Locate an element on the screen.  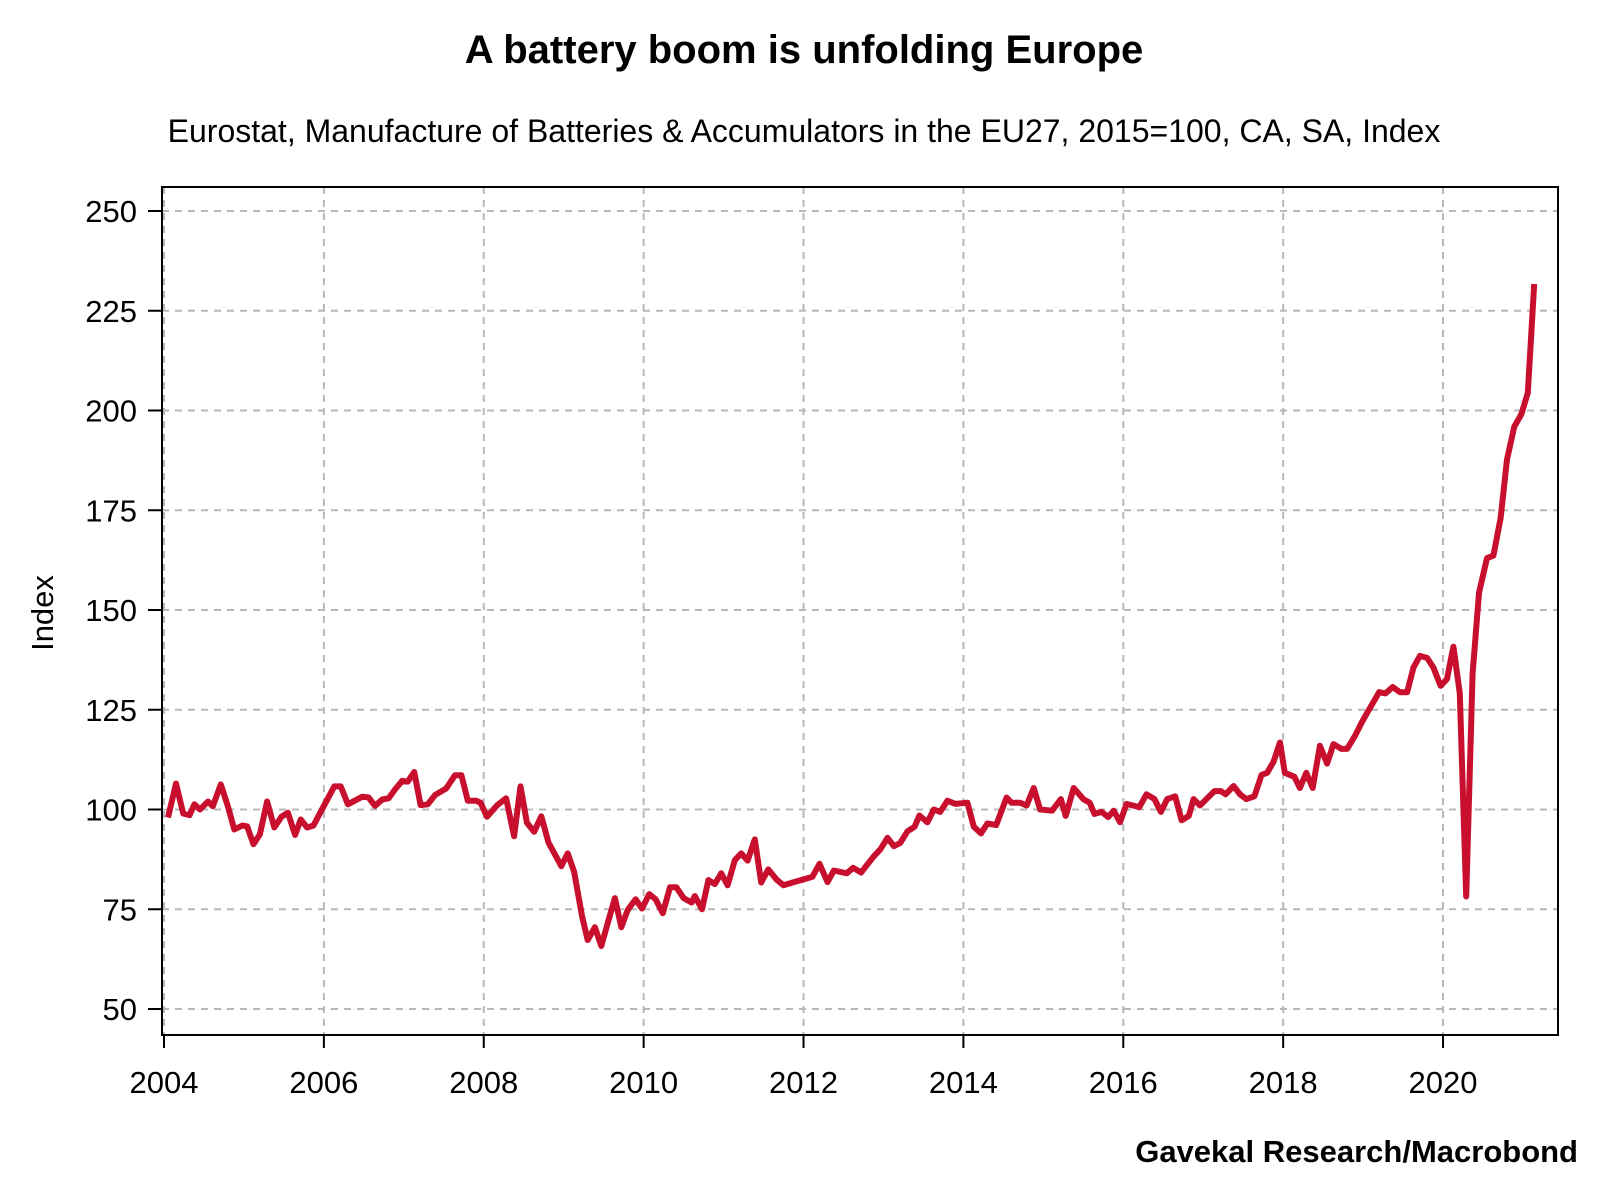
x-axis: 2004 2006 2008 2010 2012 2014 2016 2018 2020 is located at coordinates (804, 1067).